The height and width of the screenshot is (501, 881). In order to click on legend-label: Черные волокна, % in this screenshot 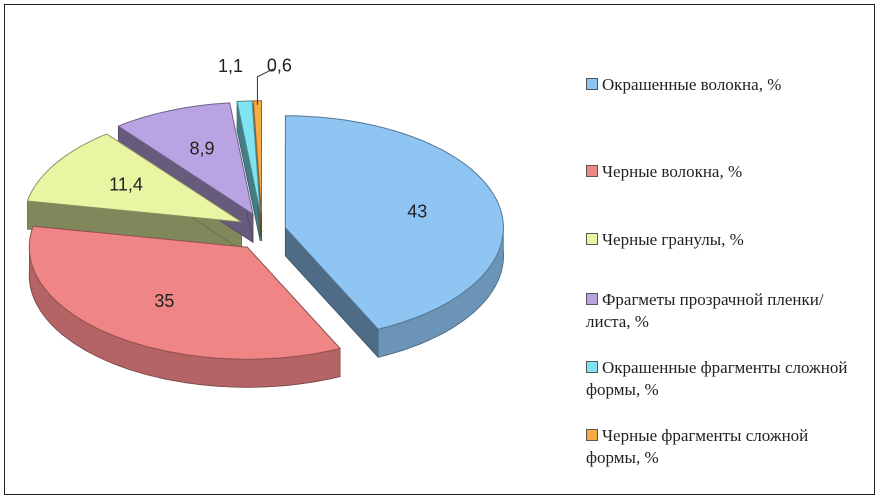, I will do `click(672, 171)`.